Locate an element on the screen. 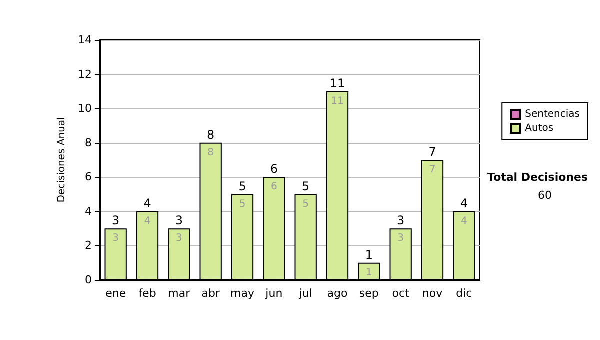  x-tick-label: mar is located at coordinates (179, 293).